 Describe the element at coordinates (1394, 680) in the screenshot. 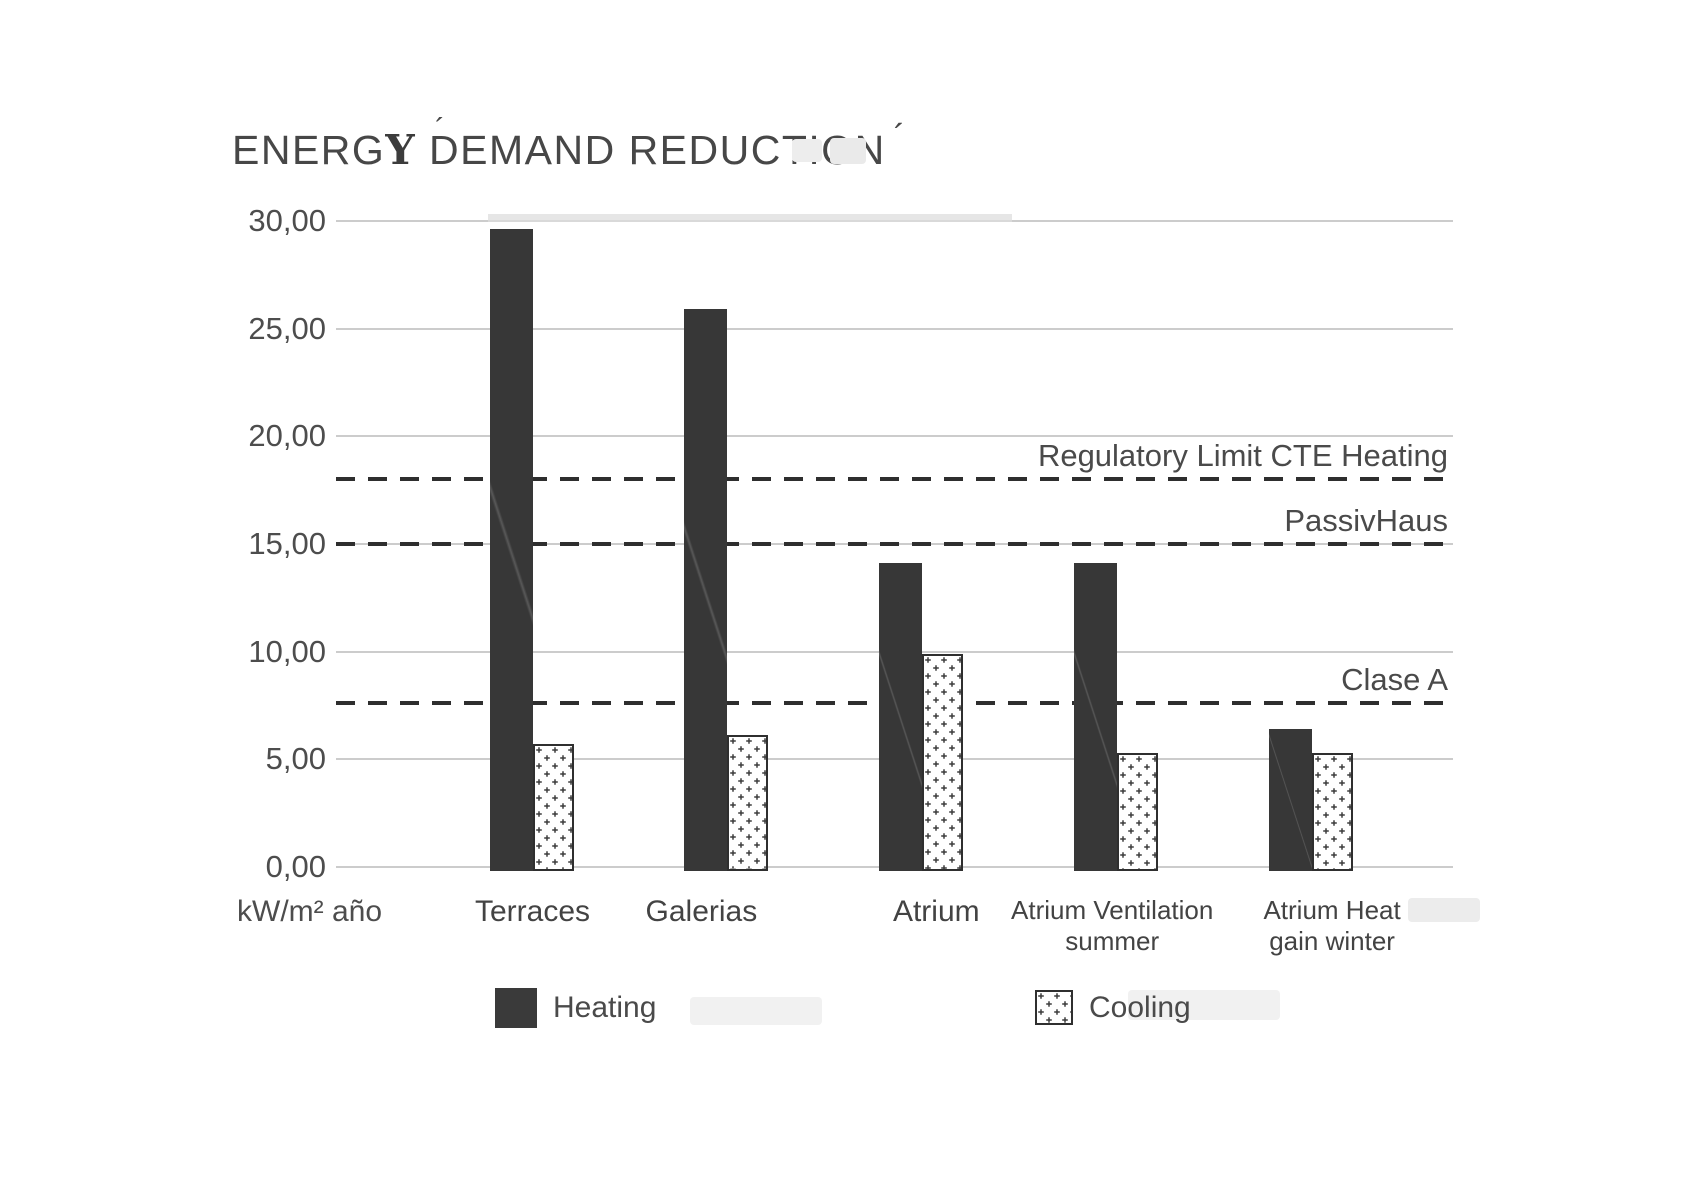

I see `reference-line-label: Clase A` at that location.